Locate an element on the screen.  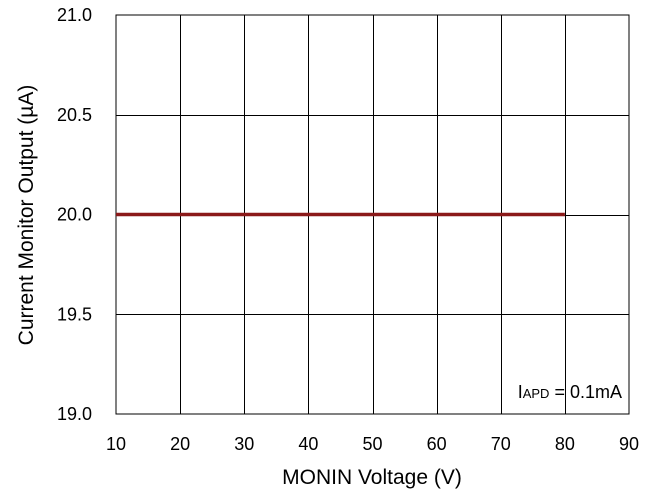
x-tick-label: 30 is located at coordinates (244, 444).